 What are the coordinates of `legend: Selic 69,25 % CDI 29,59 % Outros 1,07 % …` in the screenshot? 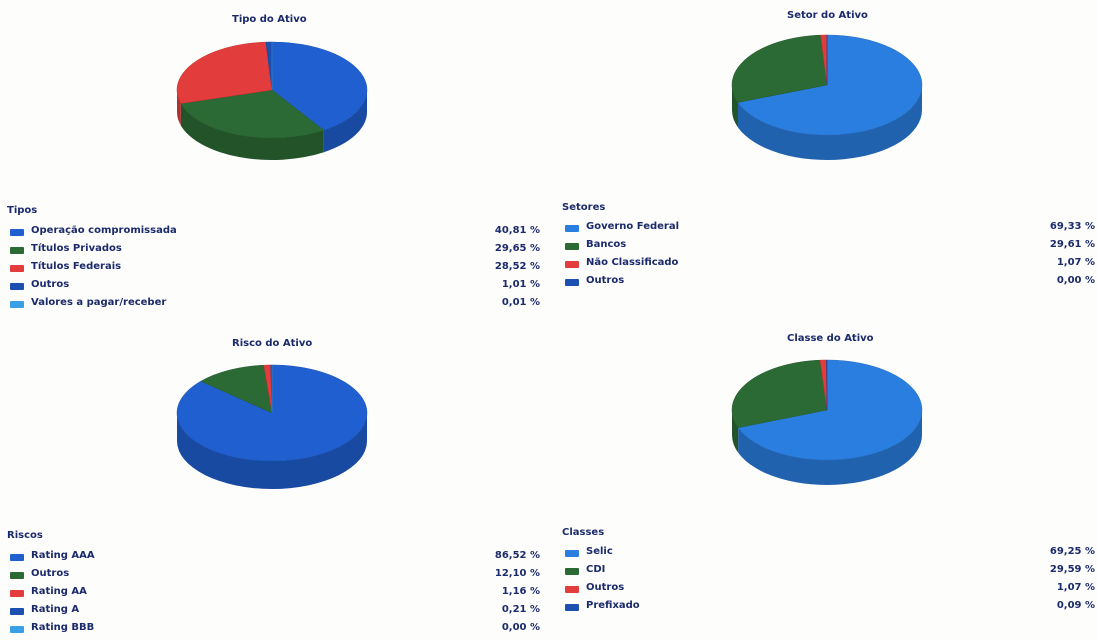 It's located at (830, 586).